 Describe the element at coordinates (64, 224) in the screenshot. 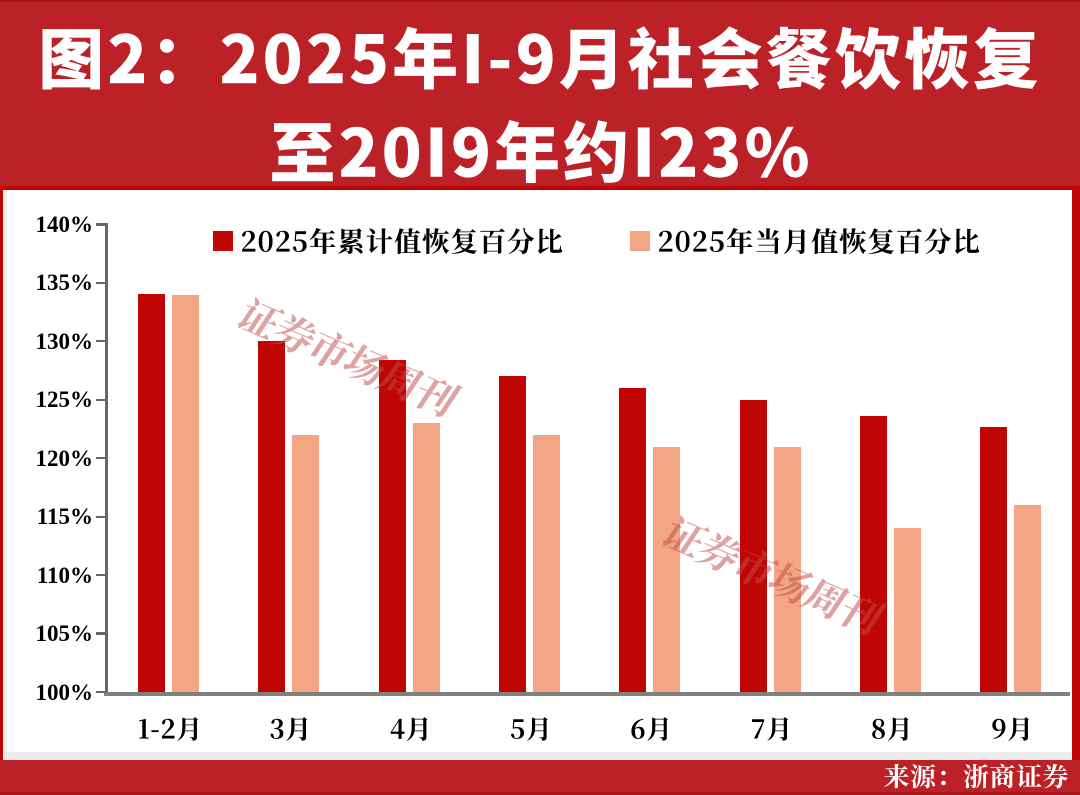

I see `y-tick-label: 140%` at that location.